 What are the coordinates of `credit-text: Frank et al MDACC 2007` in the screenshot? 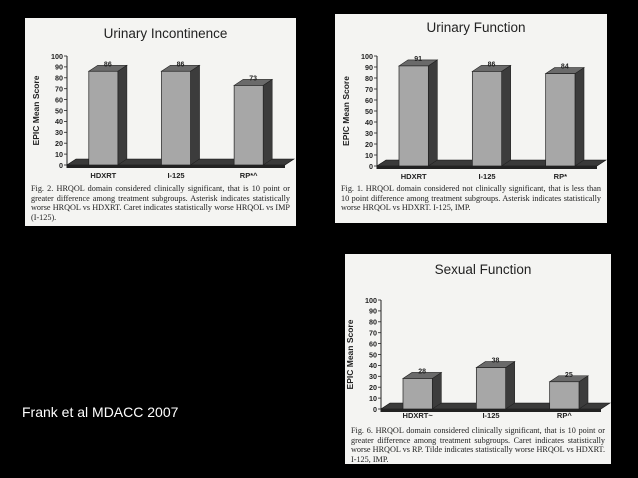 It's located at (100, 412).